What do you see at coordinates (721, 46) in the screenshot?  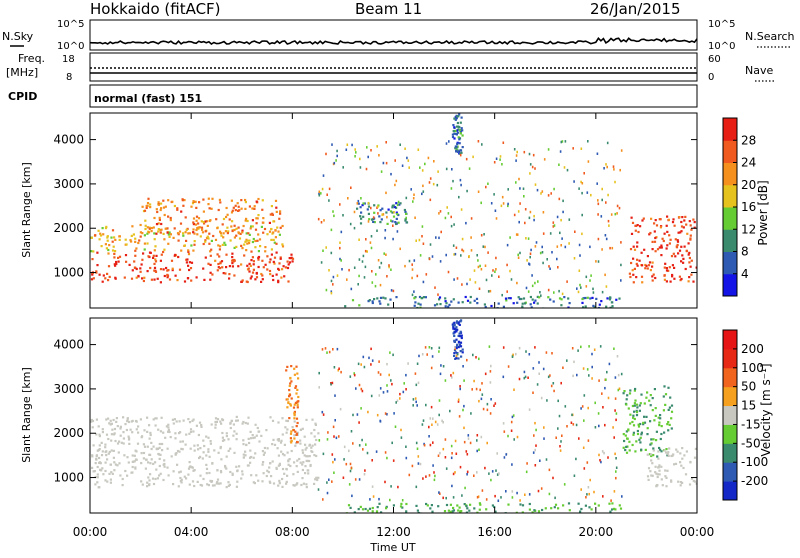 I see `nsearch-tick-bottom: 10^0` at bounding box center [721, 46].